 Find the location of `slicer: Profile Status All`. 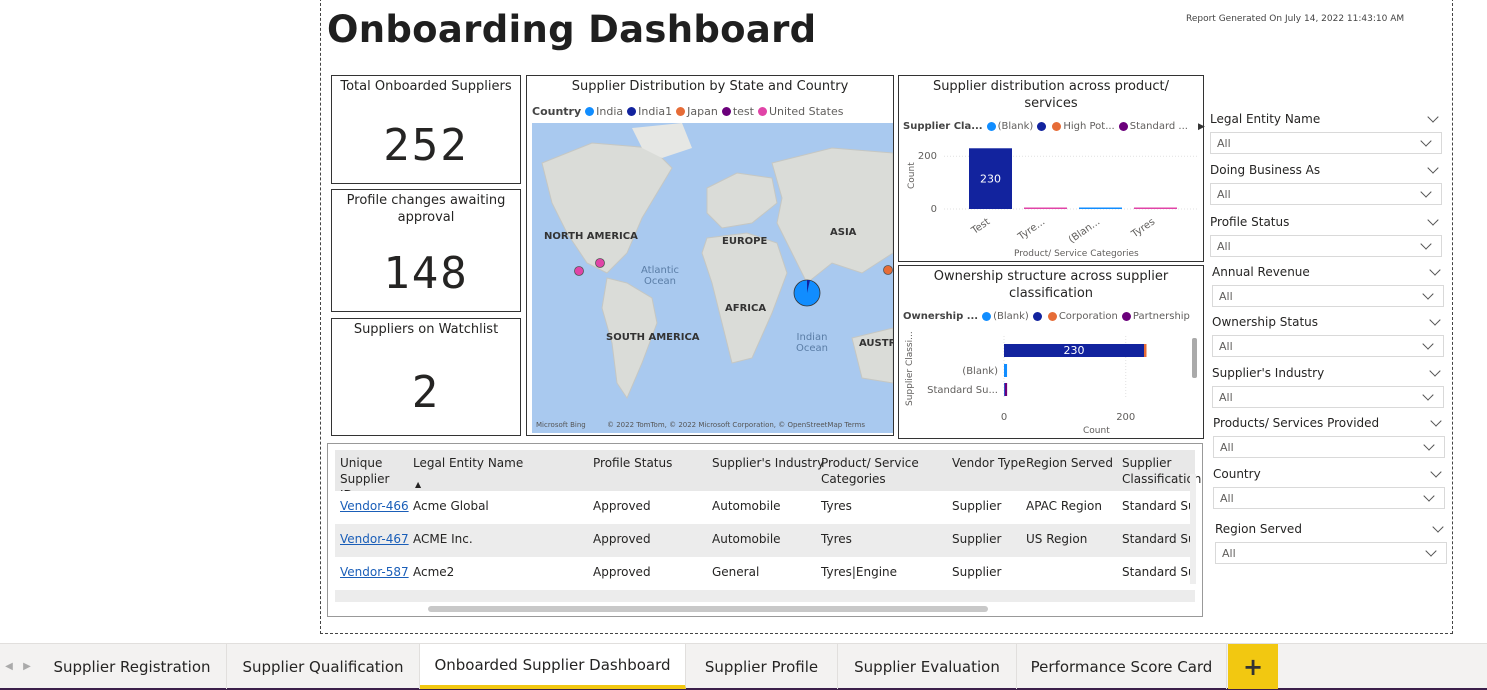

slicer: Profile Status All is located at coordinates (1326, 235).